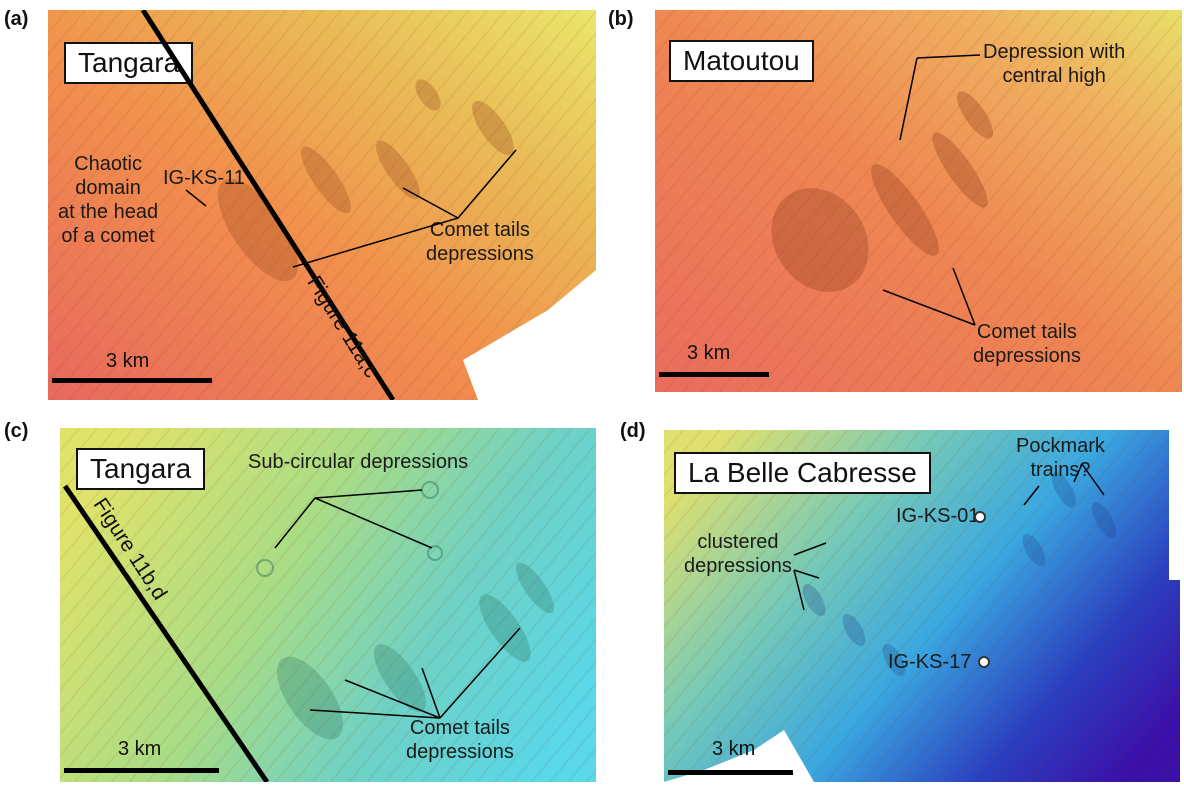 Image resolution: width=1184 pixels, height=789 pixels. What do you see at coordinates (949, 537) in the screenshot?
I see `leader-lines-d` at bounding box center [949, 537].